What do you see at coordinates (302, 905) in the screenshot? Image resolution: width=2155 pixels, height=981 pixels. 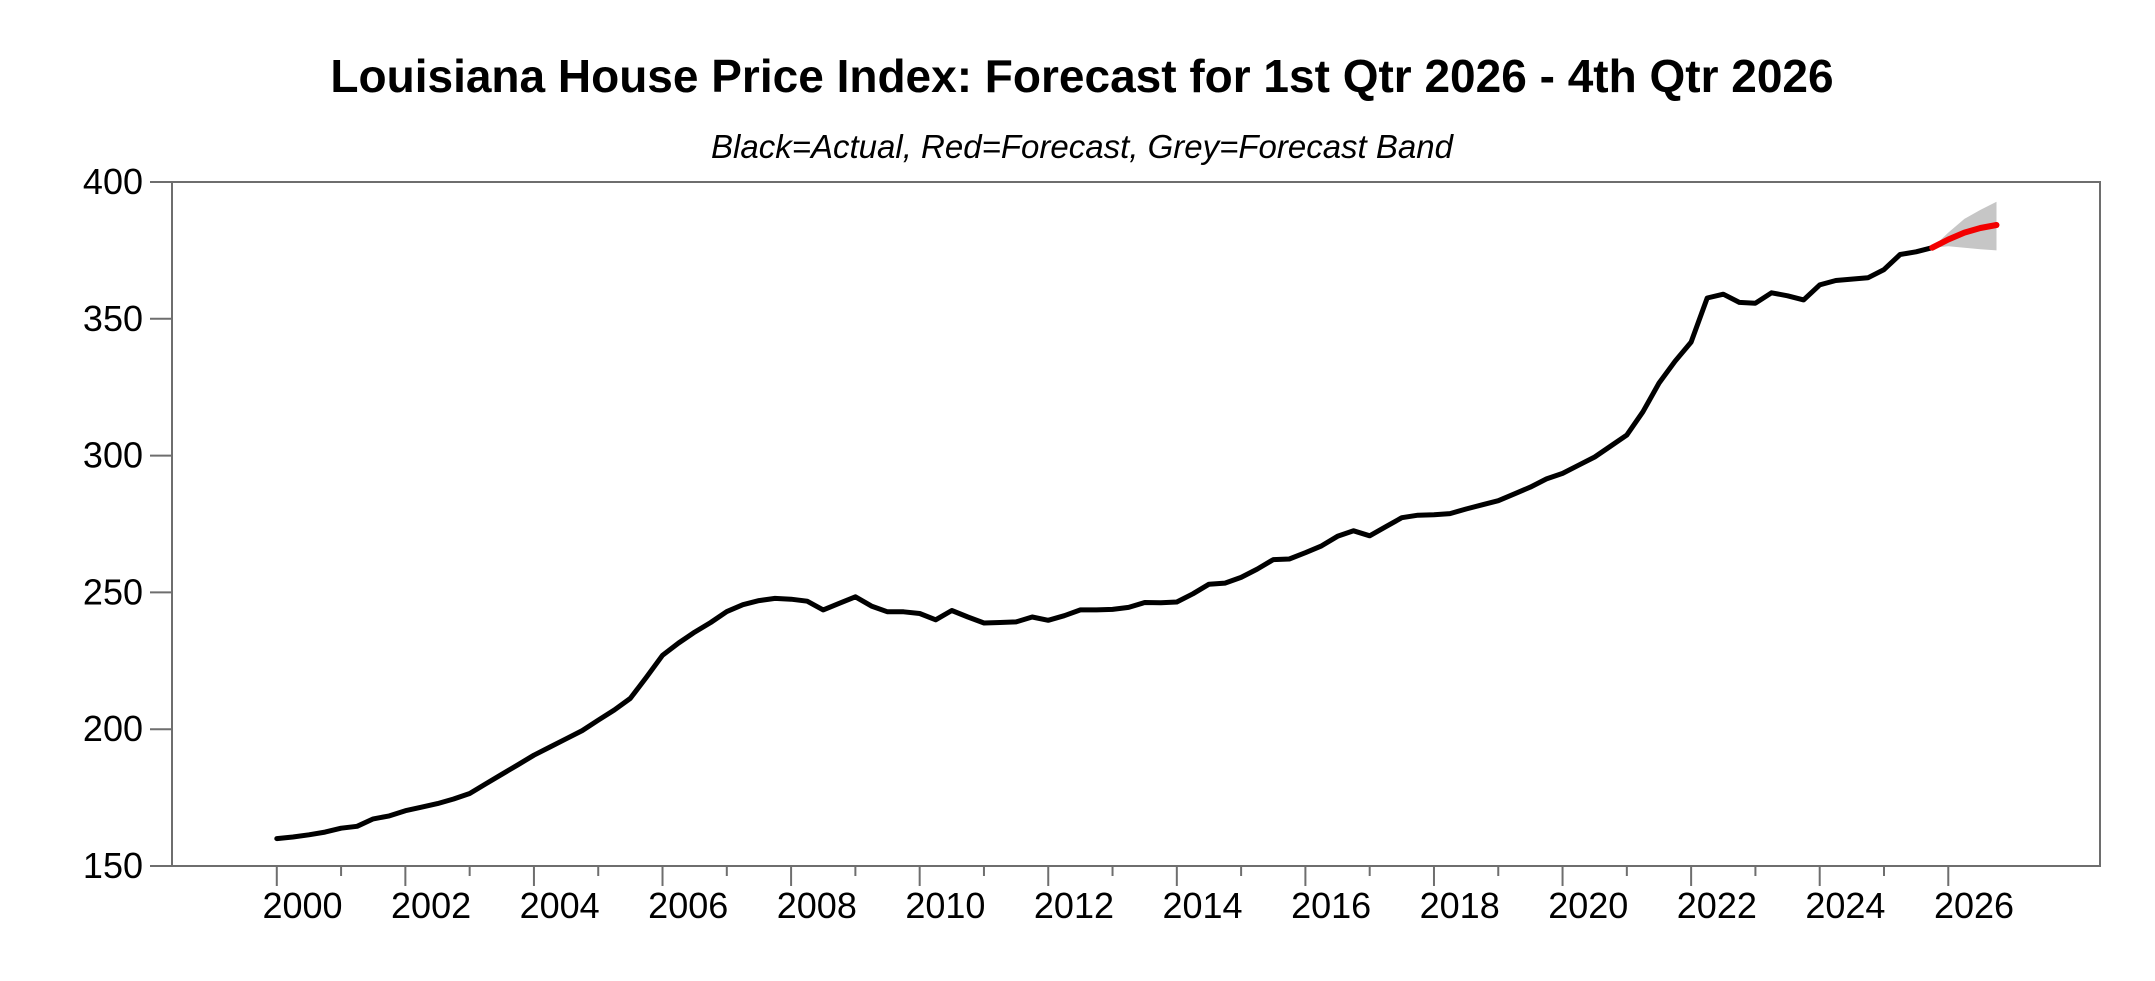 I see `x-axis-tick-label: 2000` at bounding box center [302, 905].